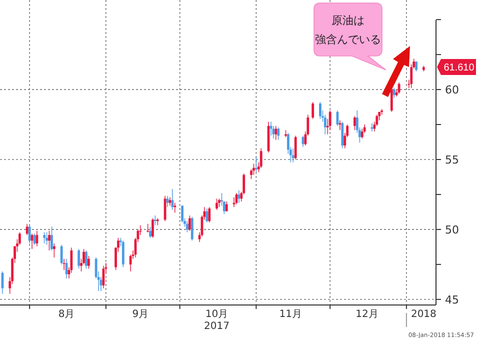 This screenshot has width=477, height=338. What do you see at coordinates (66, 314) in the screenshot?
I see `x-tick-label: 8月` at bounding box center [66, 314].